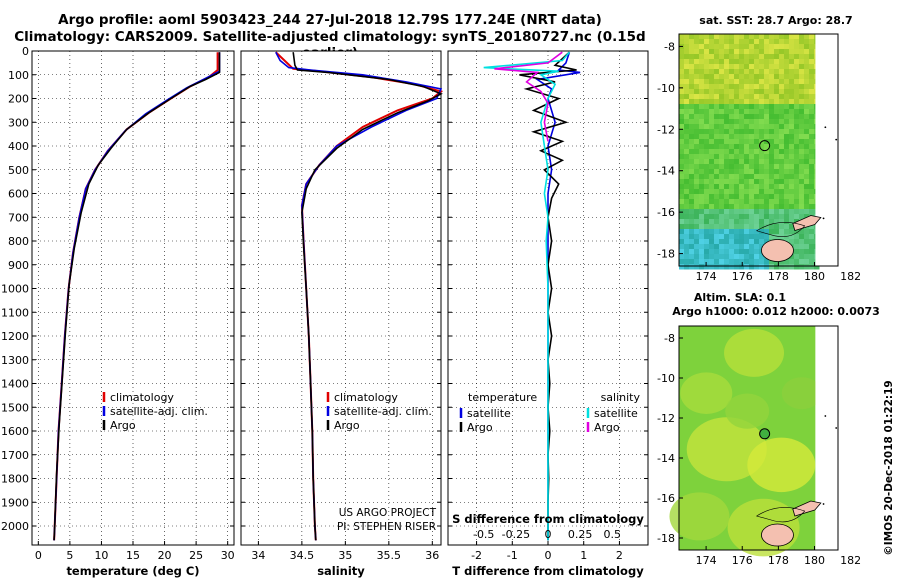 This screenshot has width=900, height=580. I want to click on series-line-argo, so click(367, 296).